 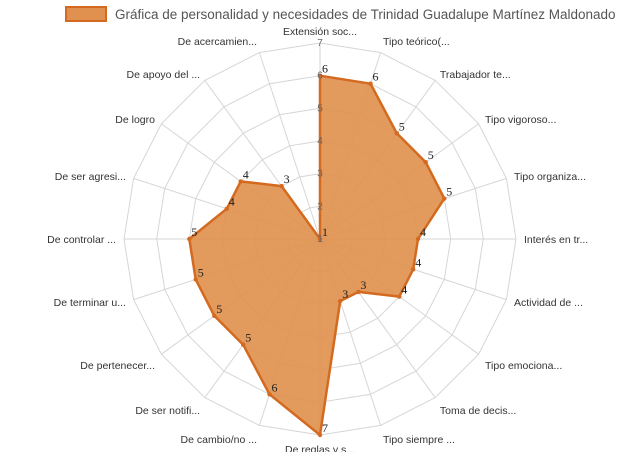 What do you see at coordinates (320, 43) in the screenshot?
I see `axis-tick-label: 7` at bounding box center [320, 43].